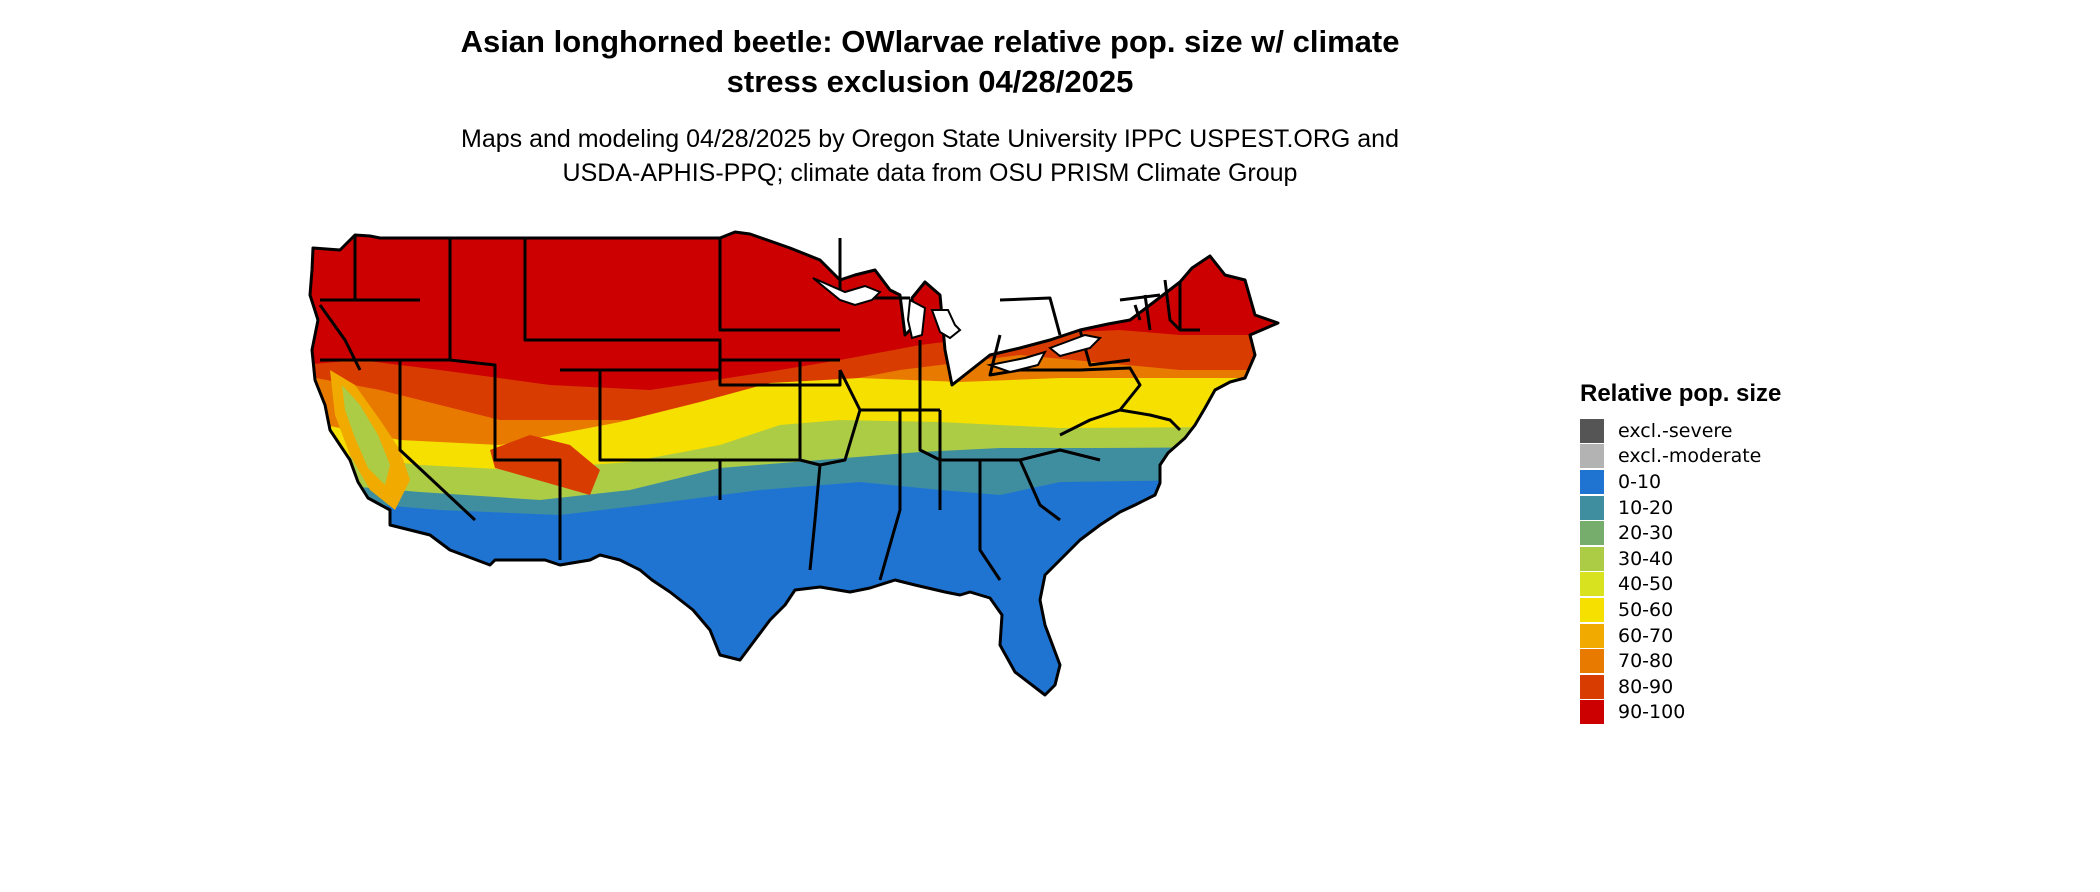 Image resolution: width=2100 pixels, height=892 pixels. I want to click on legend-item: 90-100, so click(1680, 713).